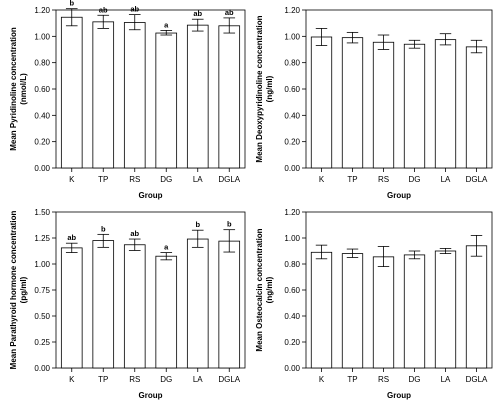 The width and height of the screenshot is (500, 403). What do you see at coordinates (13, 89) in the screenshot?
I see `y-axis-title: Mean Pyridinoline concentration` at bounding box center [13, 89].